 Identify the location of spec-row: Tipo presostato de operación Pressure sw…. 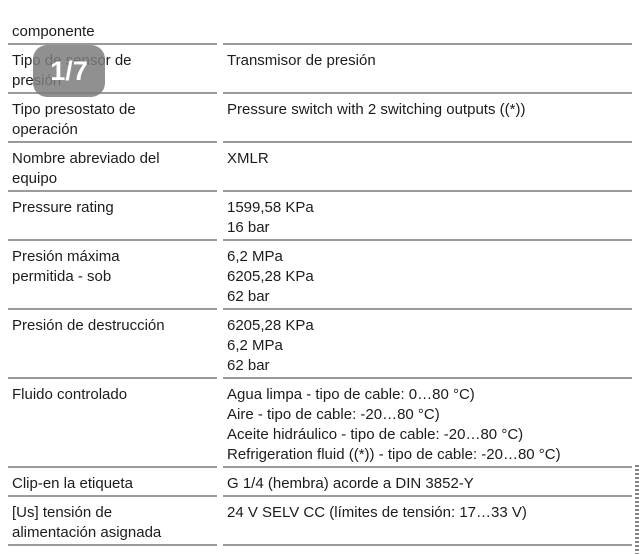
(320, 118).